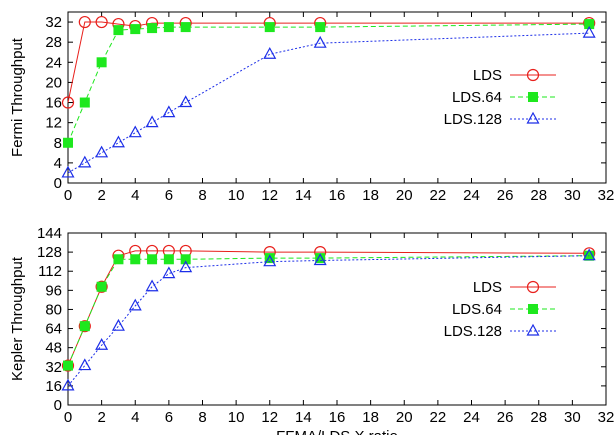 The width and height of the screenshot is (616, 435). What do you see at coordinates (68, 195) in the screenshot?
I see `x-tick-label: 0` at bounding box center [68, 195].